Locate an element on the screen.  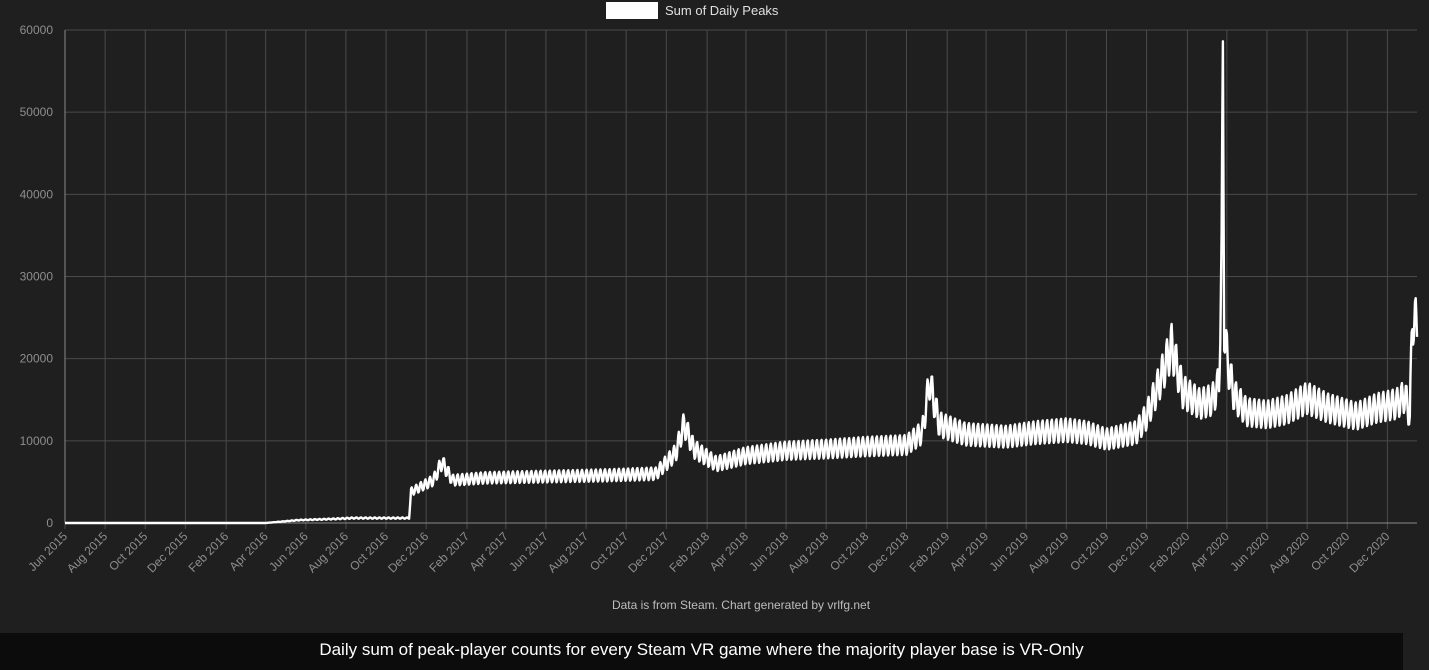
x-tick-label: Feb 2020 is located at coordinates (1170, 552).